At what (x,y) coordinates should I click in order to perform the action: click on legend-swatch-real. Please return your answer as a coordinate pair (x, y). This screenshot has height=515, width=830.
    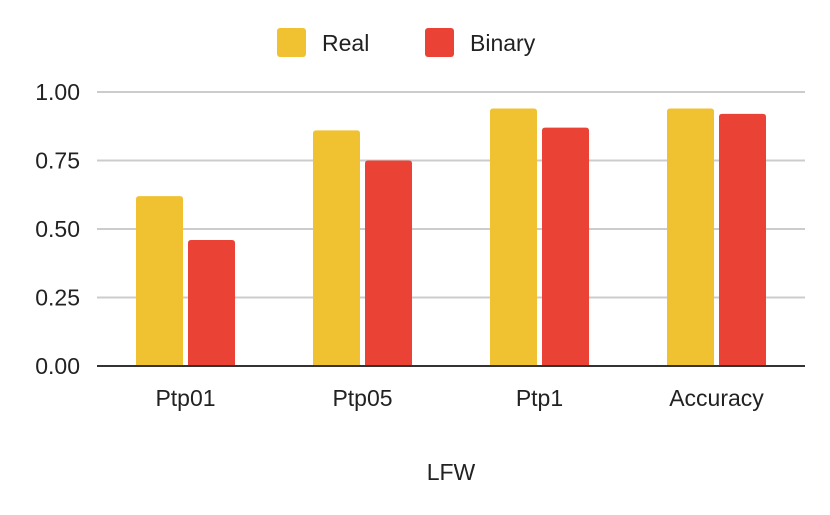
    Looking at the image, I should click on (291, 42).